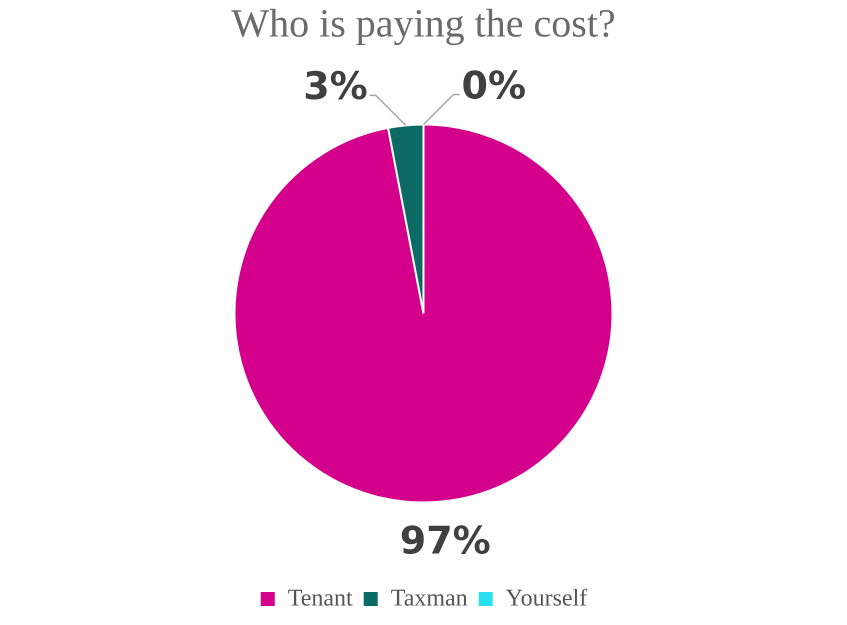 This screenshot has height=625, width=847. What do you see at coordinates (445, 540) in the screenshot?
I see `data-label: 97%` at bounding box center [445, 540].